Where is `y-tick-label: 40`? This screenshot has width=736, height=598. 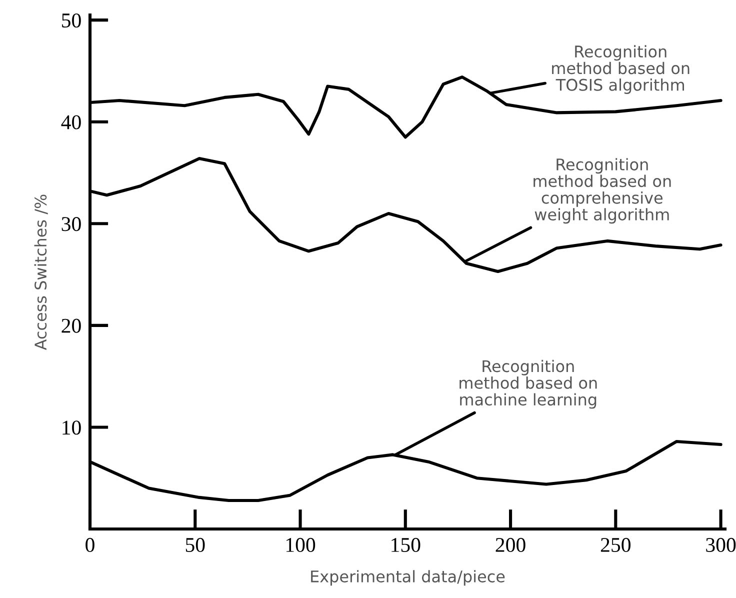
y-tick-label: 40 is located at coordinates (71, 122).